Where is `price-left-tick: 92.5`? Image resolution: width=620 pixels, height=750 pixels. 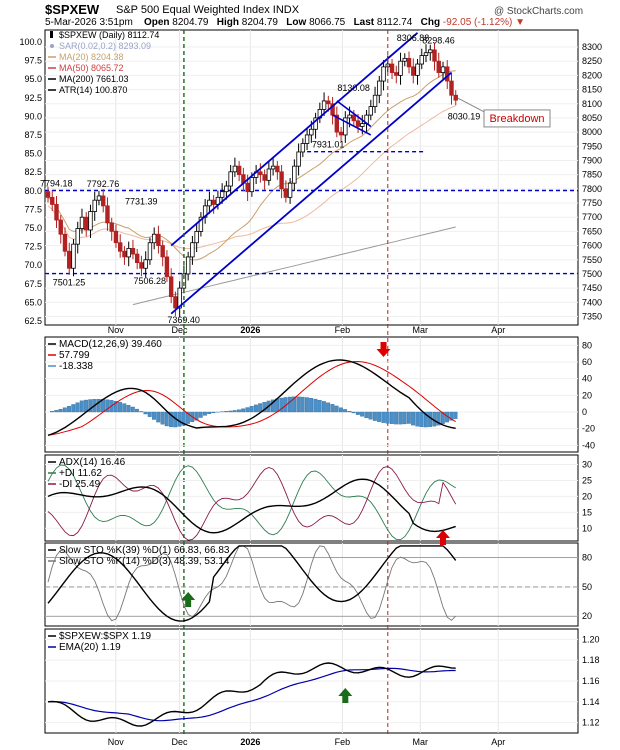 price-left-tick: 92.5 is located at coordinates (33, 98).